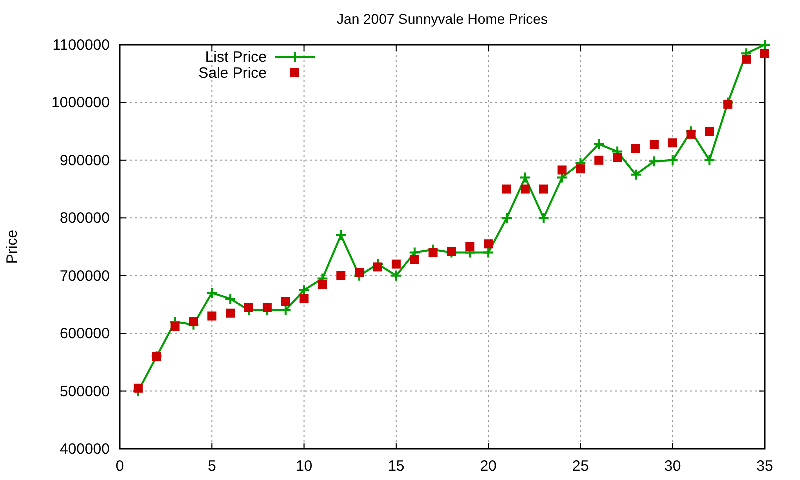  I want to click on x-tick-label: 20, so click(488, 466).